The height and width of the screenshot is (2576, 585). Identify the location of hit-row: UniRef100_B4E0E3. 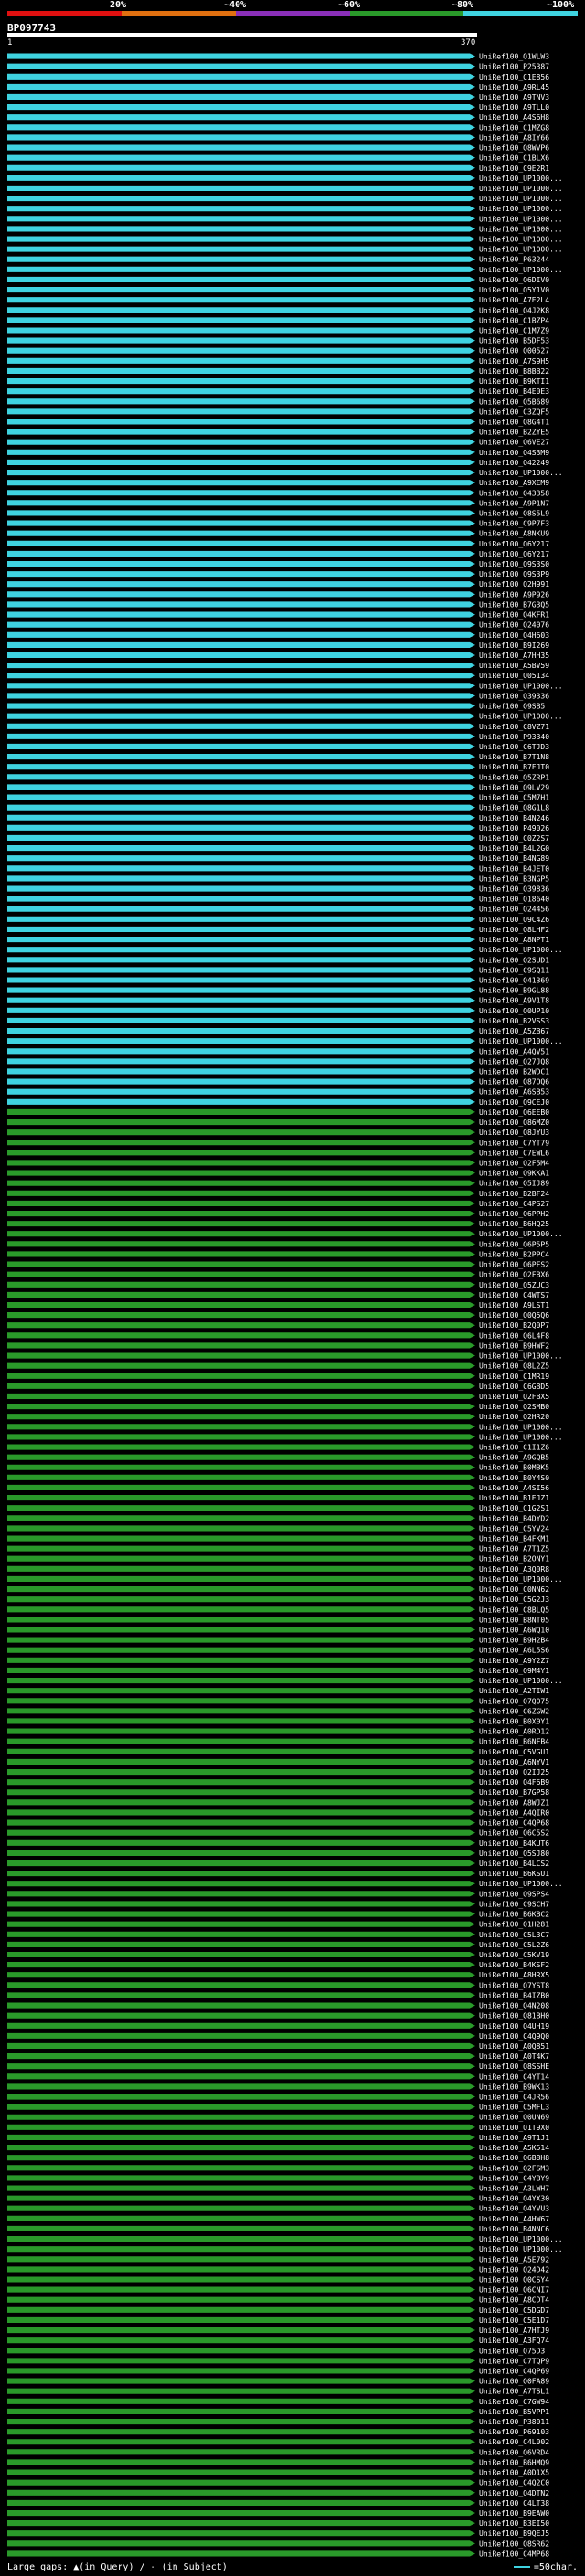
(278, 391).